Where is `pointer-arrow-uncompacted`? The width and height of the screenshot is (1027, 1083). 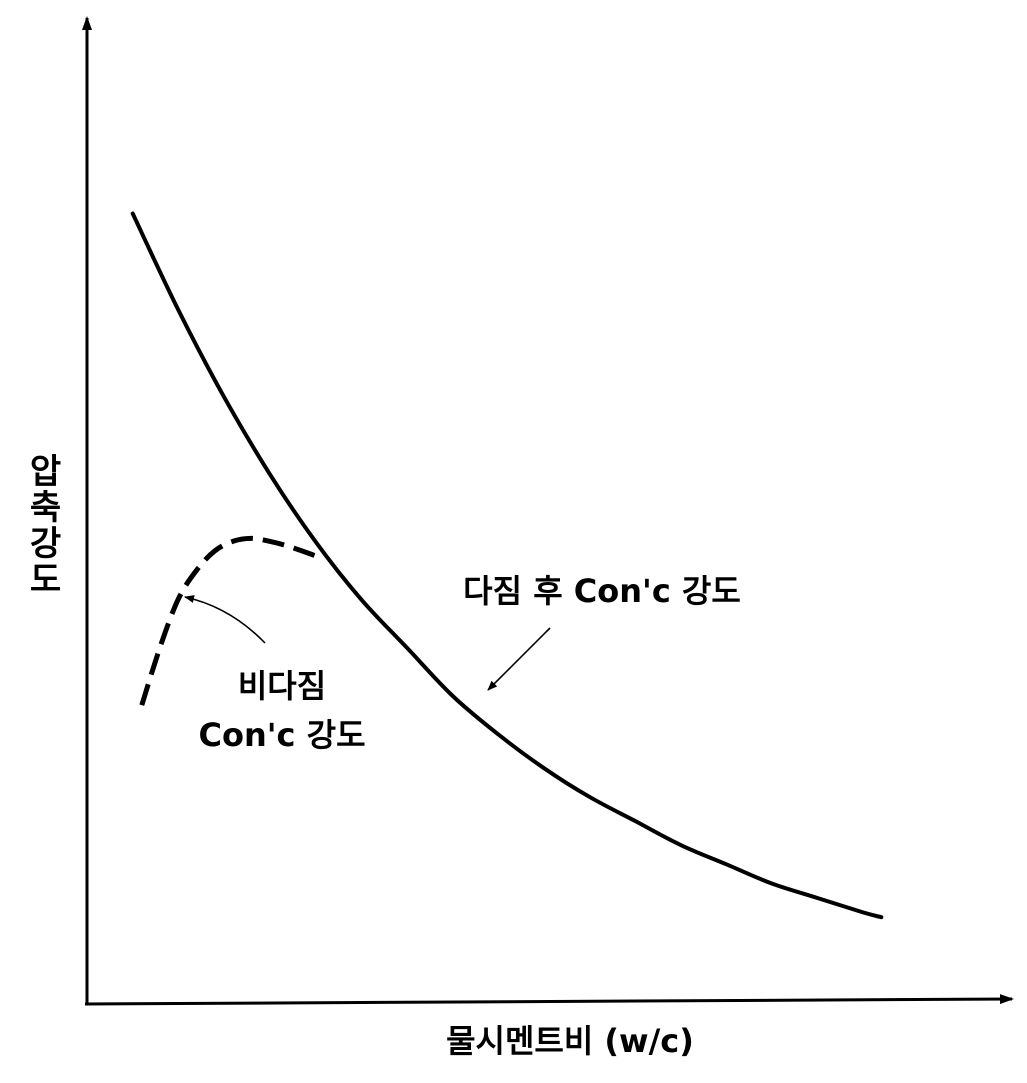
pointer-arrow-uncompacted is located at coordinates (225, 619).